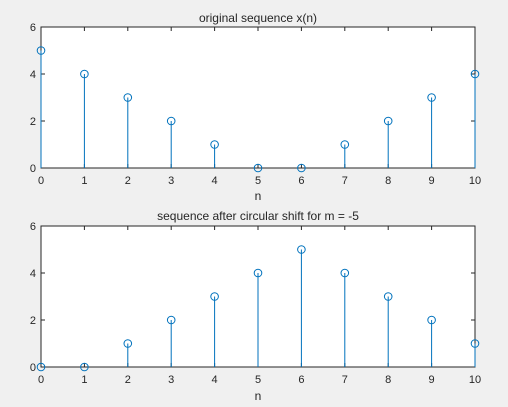 The image size is (508, 407). Describe the element at coordinates (258, 18) in the screenshot. I see `subplot-title: original sequence x(n)` at that location.